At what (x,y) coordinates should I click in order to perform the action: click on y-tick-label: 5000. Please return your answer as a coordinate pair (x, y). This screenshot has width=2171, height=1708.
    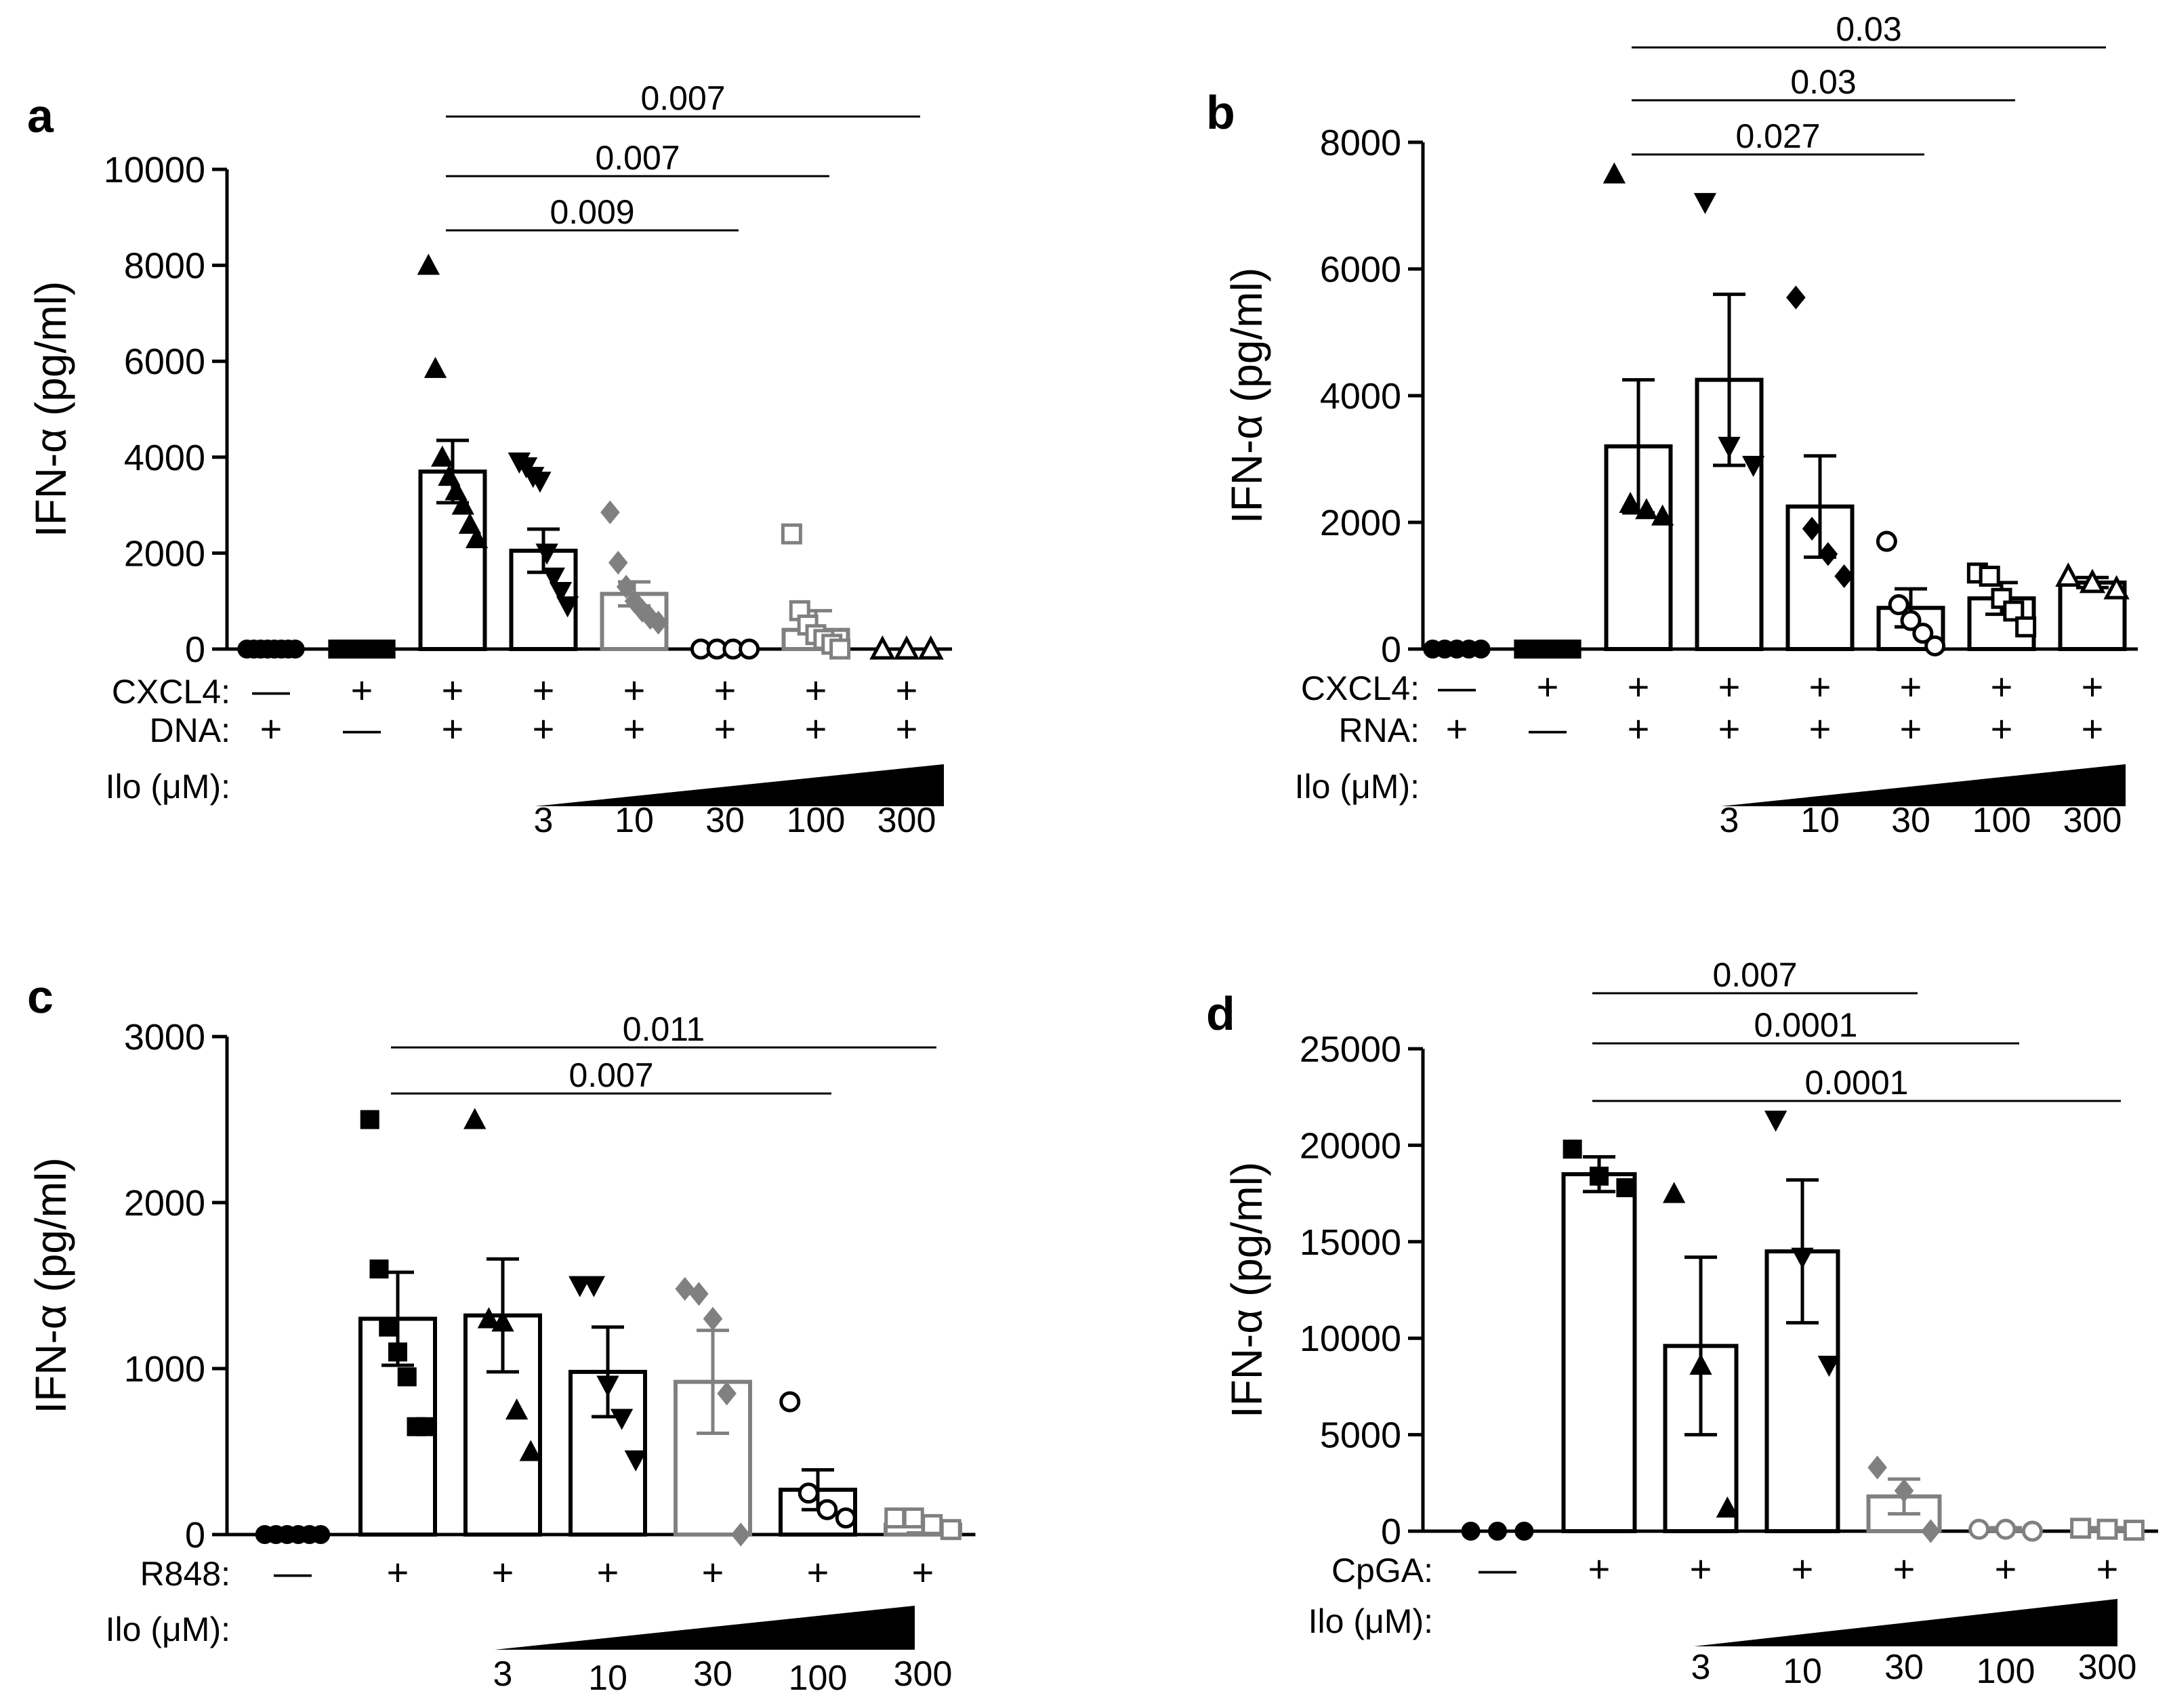
    Looking at the image, I should click on (1360, 1435).